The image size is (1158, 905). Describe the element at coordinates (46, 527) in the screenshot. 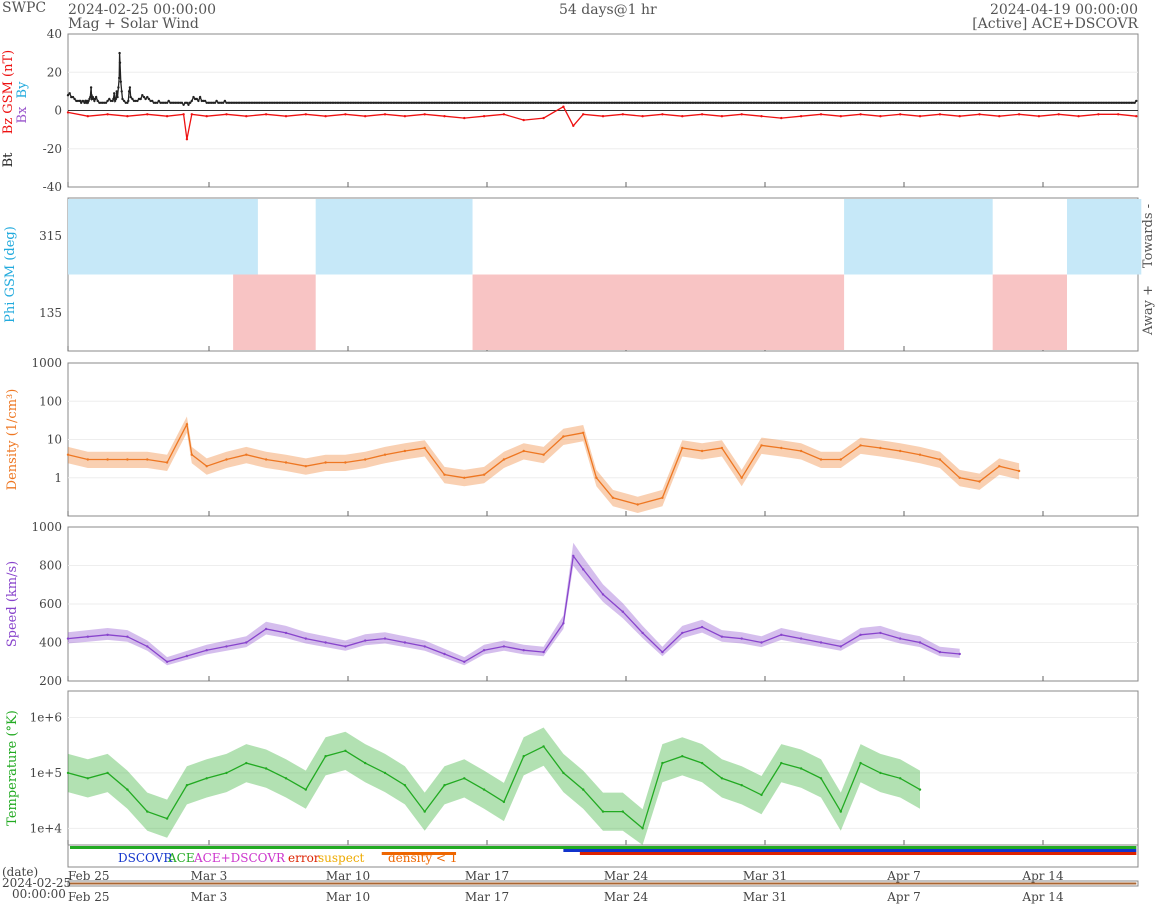

I see `speed-ytick-label: 1000` at that location.